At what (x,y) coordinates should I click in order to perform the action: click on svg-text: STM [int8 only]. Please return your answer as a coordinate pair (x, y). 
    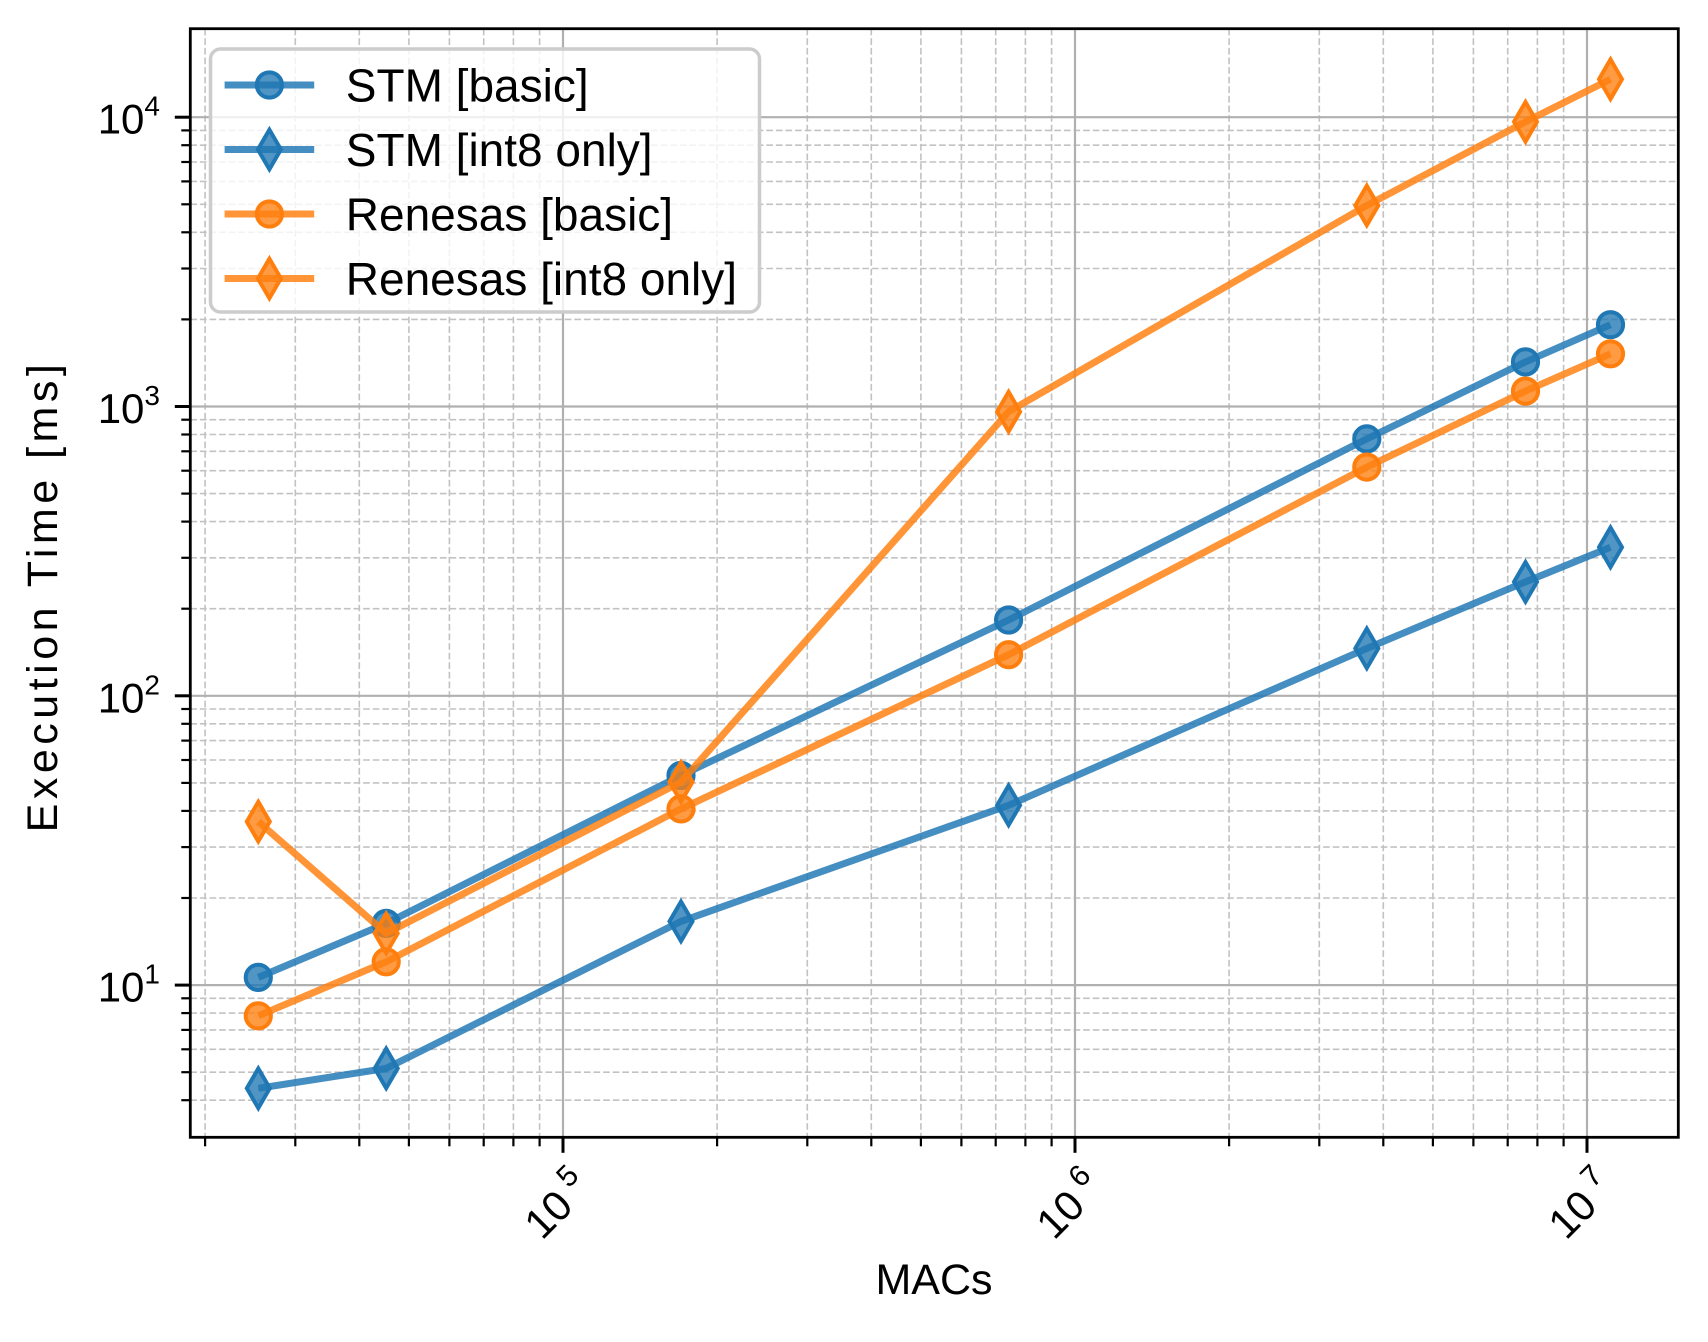
    Looking at the image, I should click on (499, 150).